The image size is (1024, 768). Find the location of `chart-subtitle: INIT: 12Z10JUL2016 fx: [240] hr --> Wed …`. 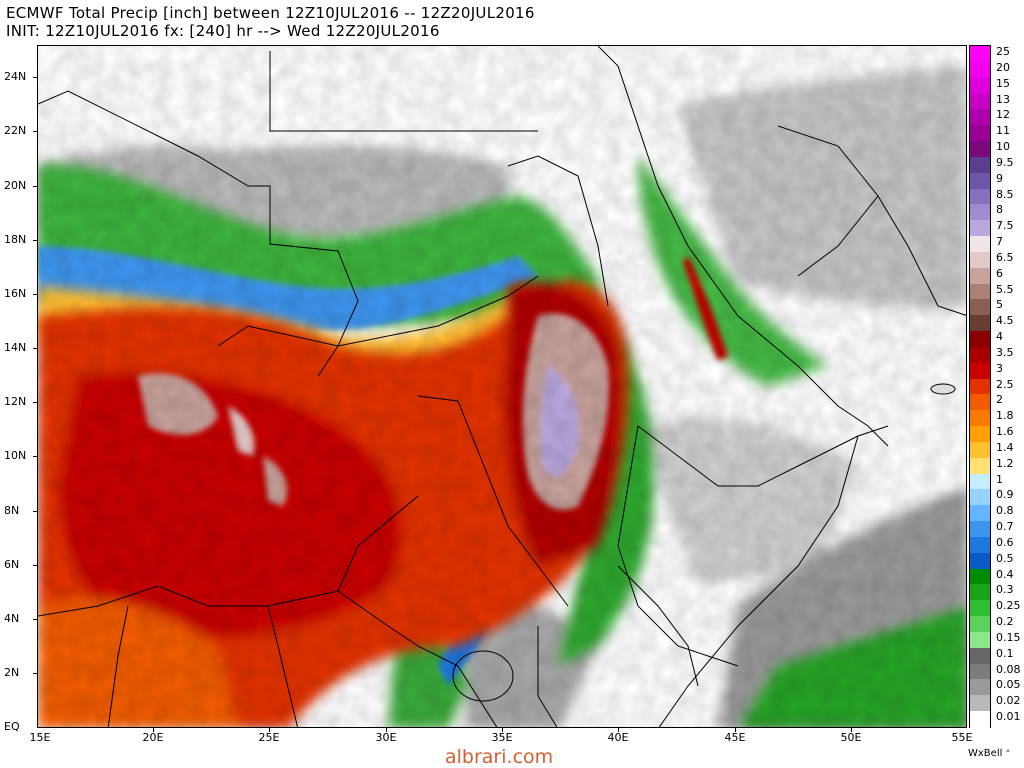

chart-subtitle: INIT: 12Z10JUL2016 fx: [240] hr --> Wed … is located at coordinates (223, 31).